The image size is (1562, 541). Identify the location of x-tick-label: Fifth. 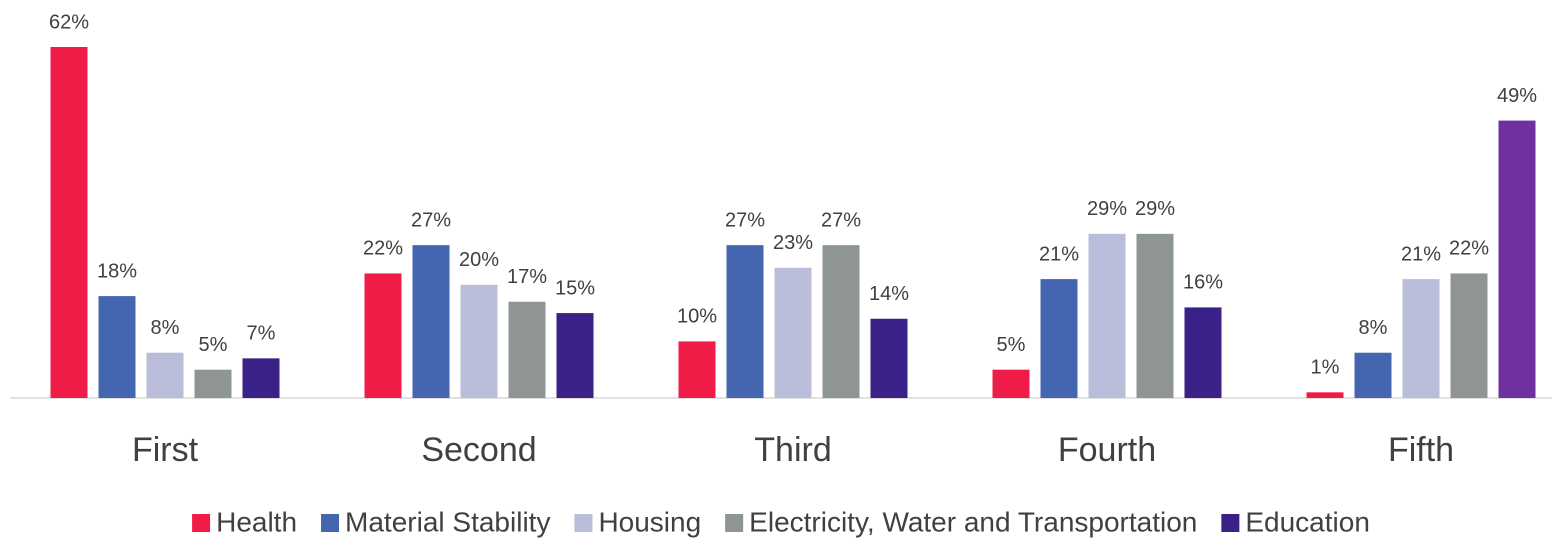
(1421, 450).